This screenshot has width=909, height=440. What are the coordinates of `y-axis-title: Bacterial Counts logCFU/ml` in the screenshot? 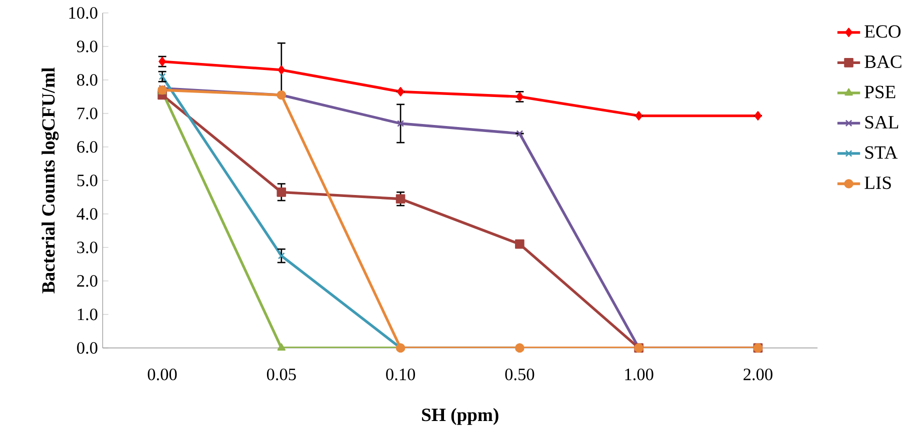 It's located at (50, 181).